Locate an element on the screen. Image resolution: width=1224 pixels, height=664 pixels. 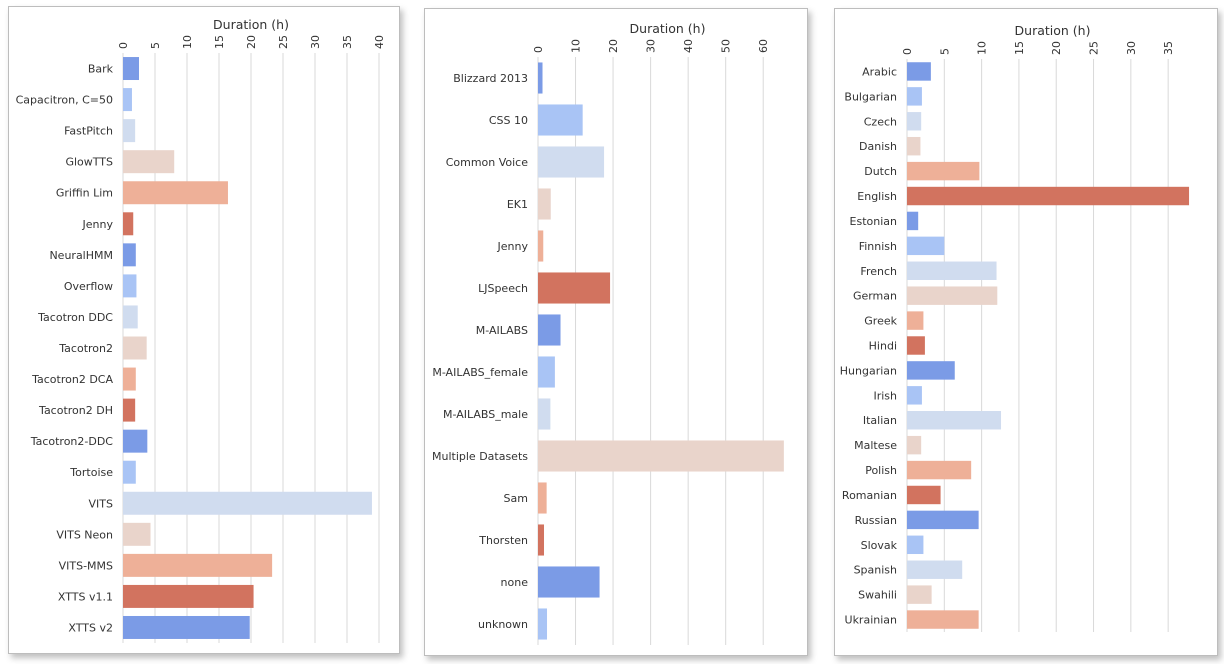
y-category-label: German is located at coordinates (875, 296).